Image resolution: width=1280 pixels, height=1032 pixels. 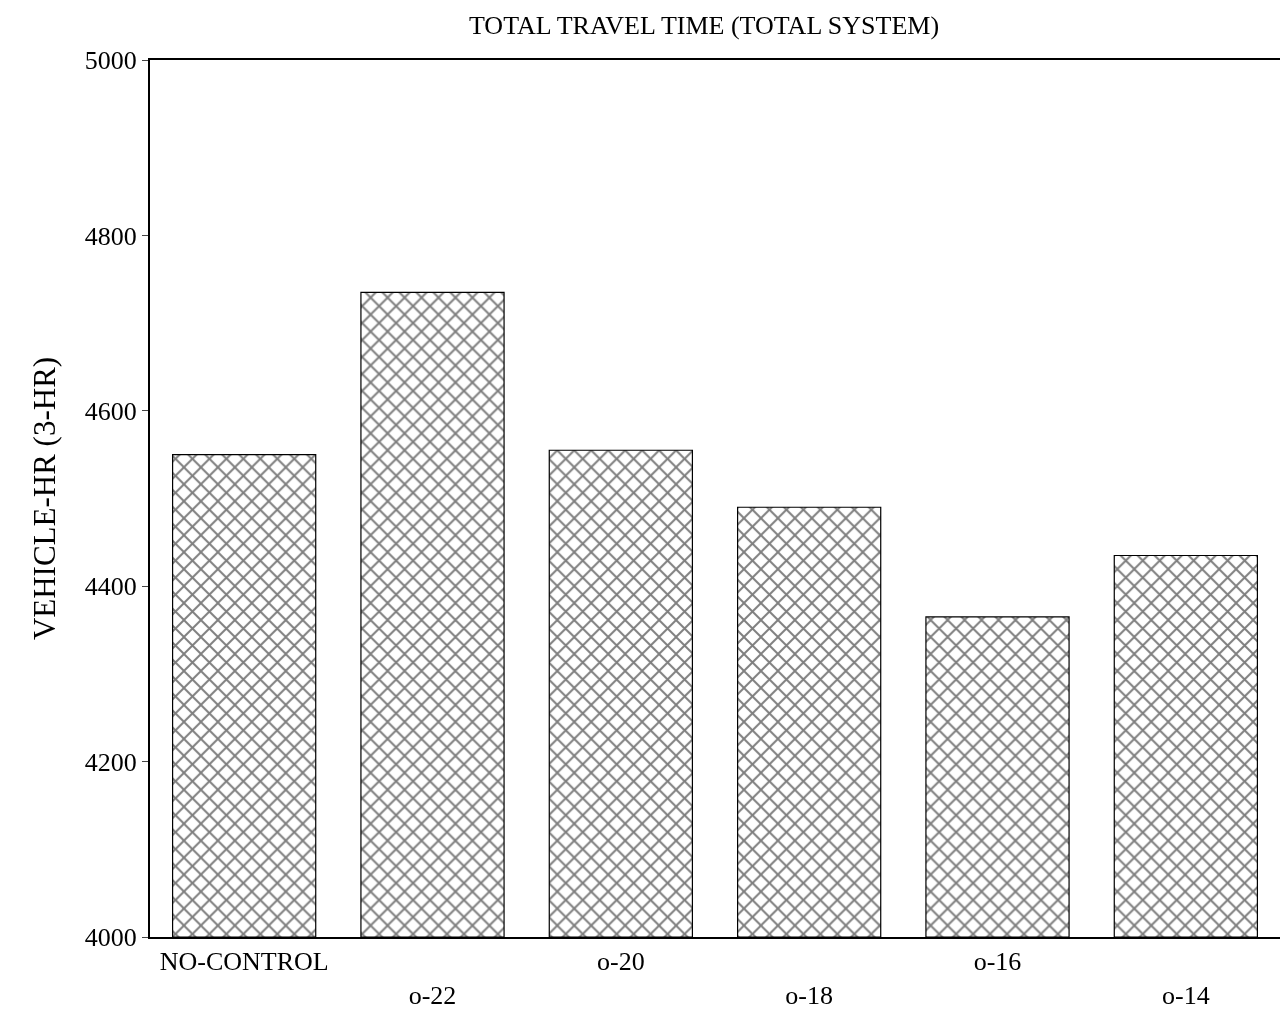 I want to click on x-tick-label: NO-CONTROL, so click(x=244, y=962).